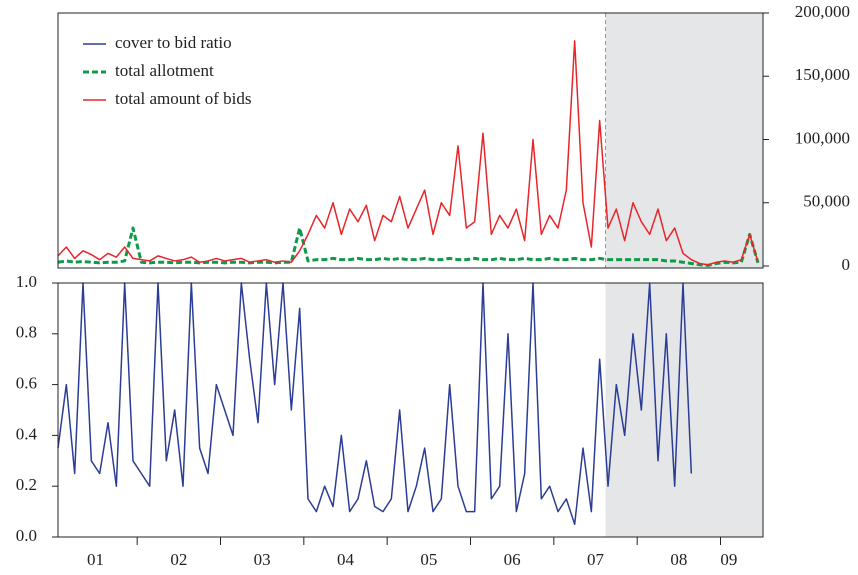  Describe the element at coordinates (183, 98) in the screenshot. I see `legend-label: total amount of bids` at that location.